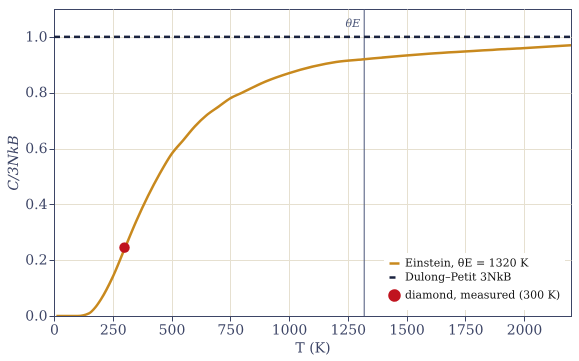  Describe the element at coordinates (36, 93) in the screenshot. I see `y-tick-label: 0.8` at that location.